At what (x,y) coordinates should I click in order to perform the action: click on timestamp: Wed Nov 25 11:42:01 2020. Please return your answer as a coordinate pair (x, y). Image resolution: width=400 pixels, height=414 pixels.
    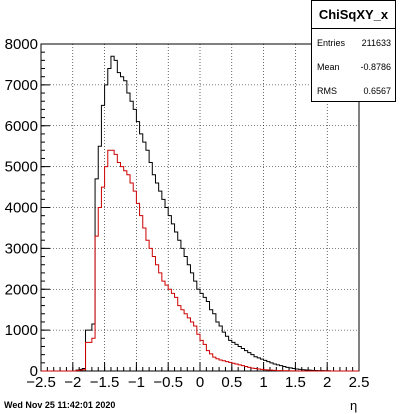
    Looking at the image, I should click on (60, 405).